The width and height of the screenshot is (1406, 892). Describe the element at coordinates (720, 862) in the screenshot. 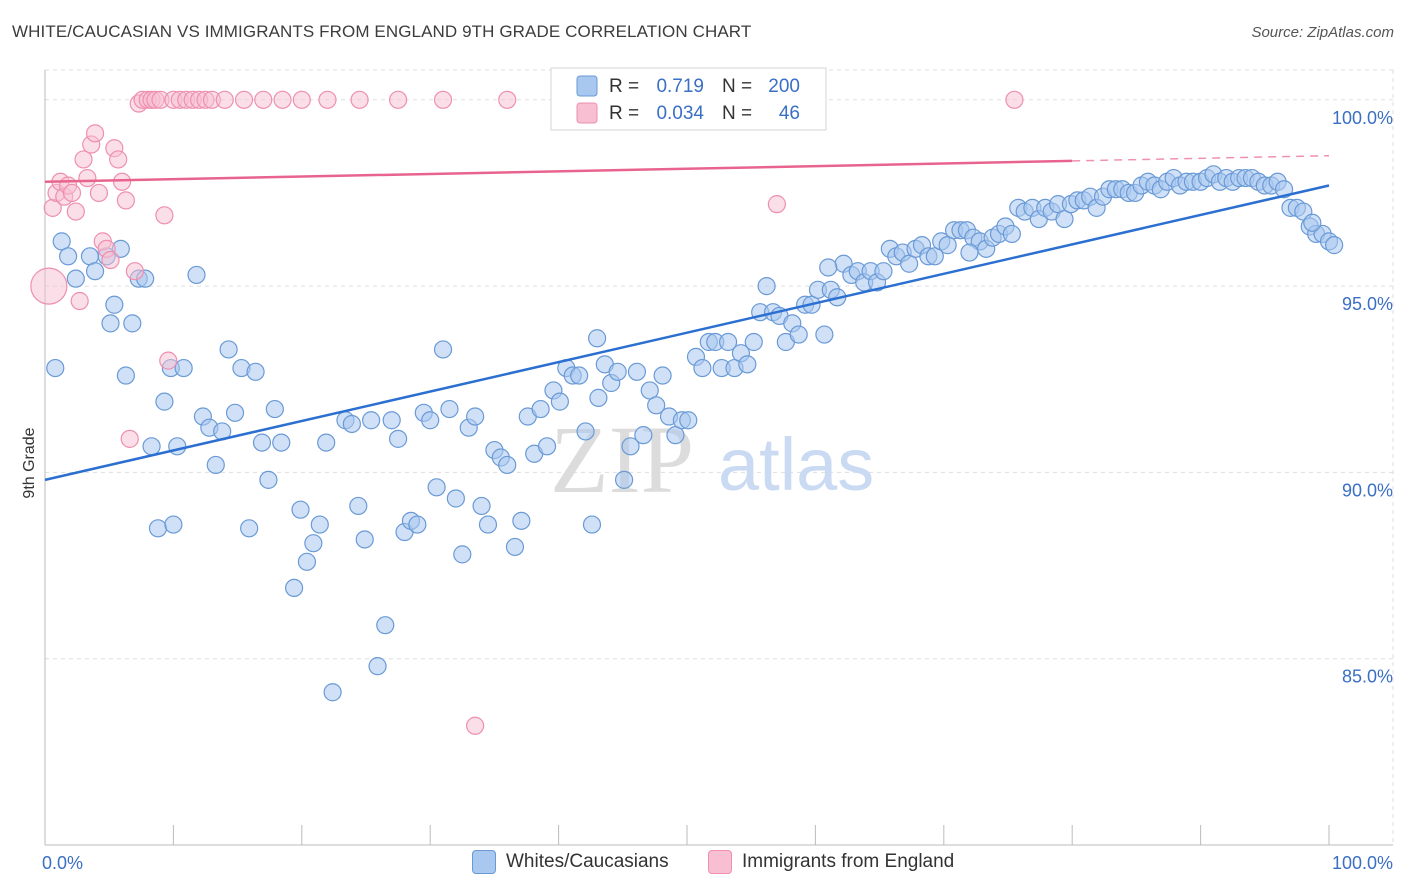

I see `legend-swatch-england` at that location.